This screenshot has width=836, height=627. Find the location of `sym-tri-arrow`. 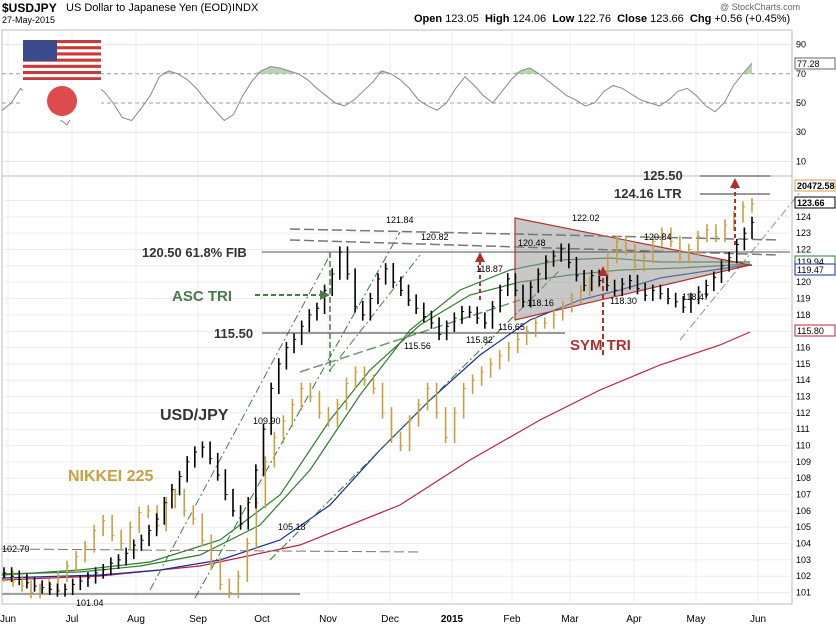

sym-tri-arrow is located at coordinates (603, 310).